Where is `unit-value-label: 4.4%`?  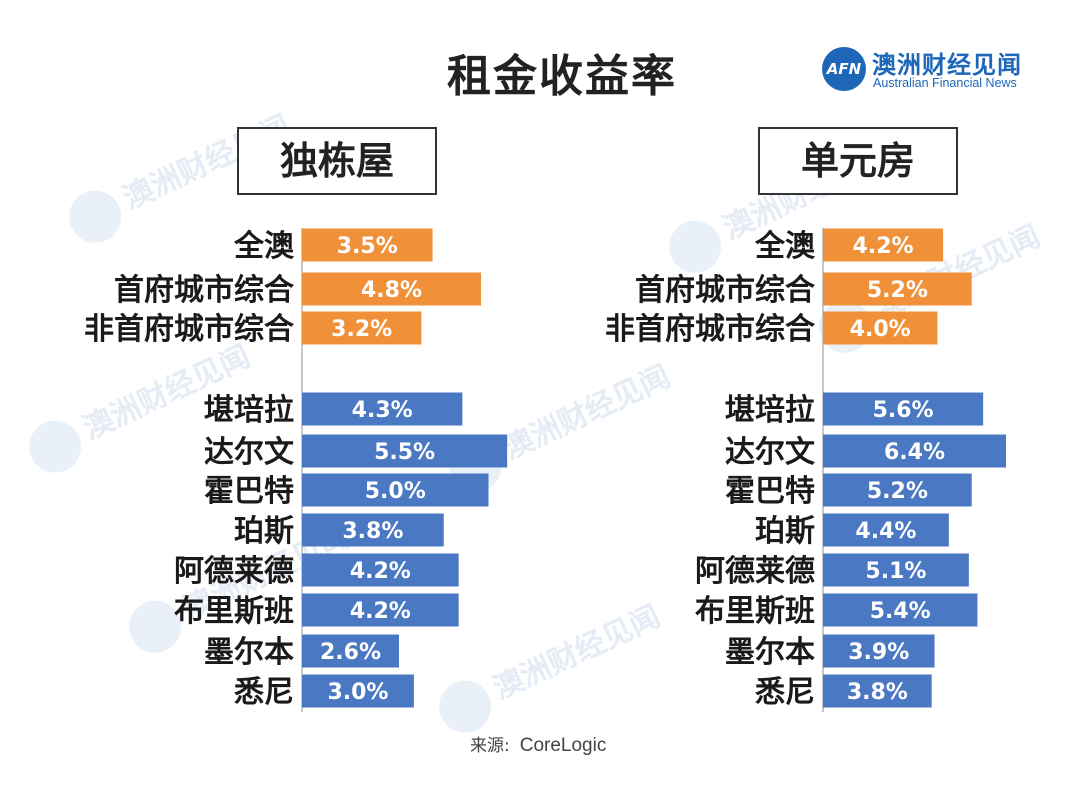
unit-value-label: 4.4% is located at coordinates (885, 531).